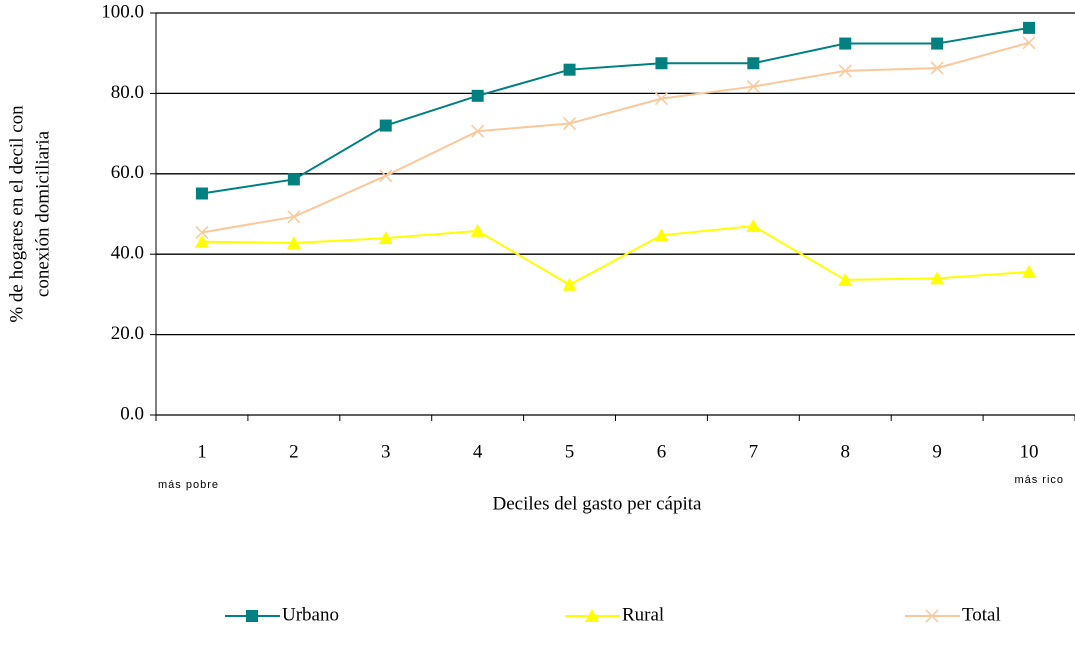 This screenshot has width=1075, height=656. Describe the element at coordinates (294, 451) in the screenshot. I see `x-tick-label: 2` at that location.